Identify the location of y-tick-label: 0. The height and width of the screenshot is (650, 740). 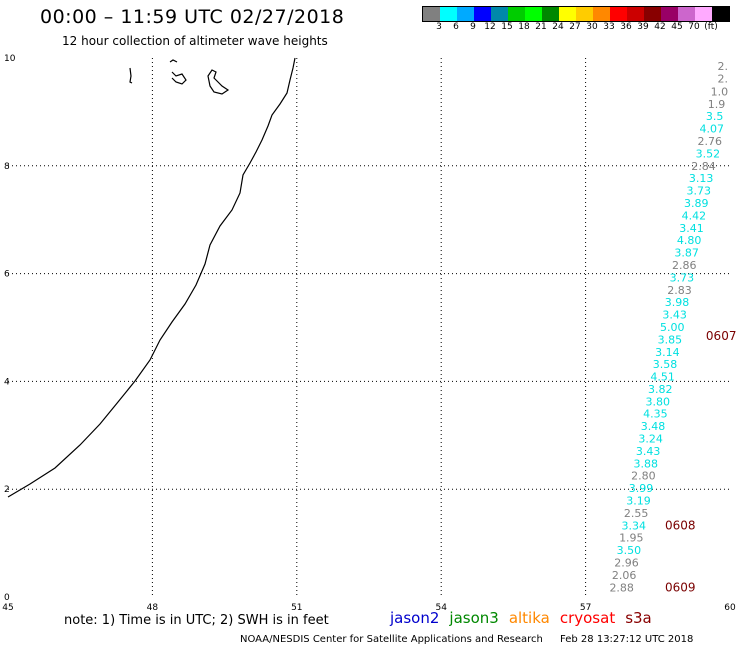
(7, 598).